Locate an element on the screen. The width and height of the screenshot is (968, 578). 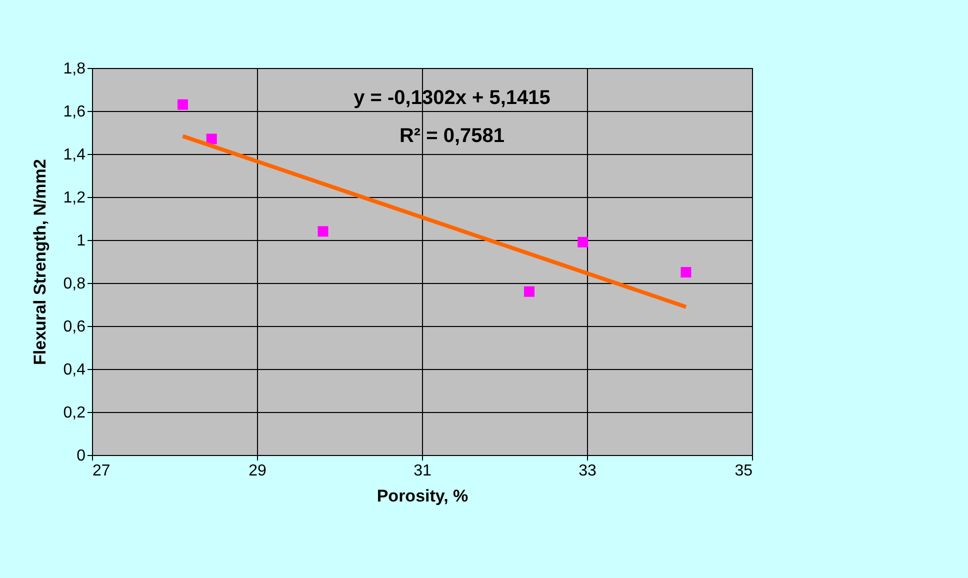
x-tick-label: 33 is located at coordinates (587, 471).